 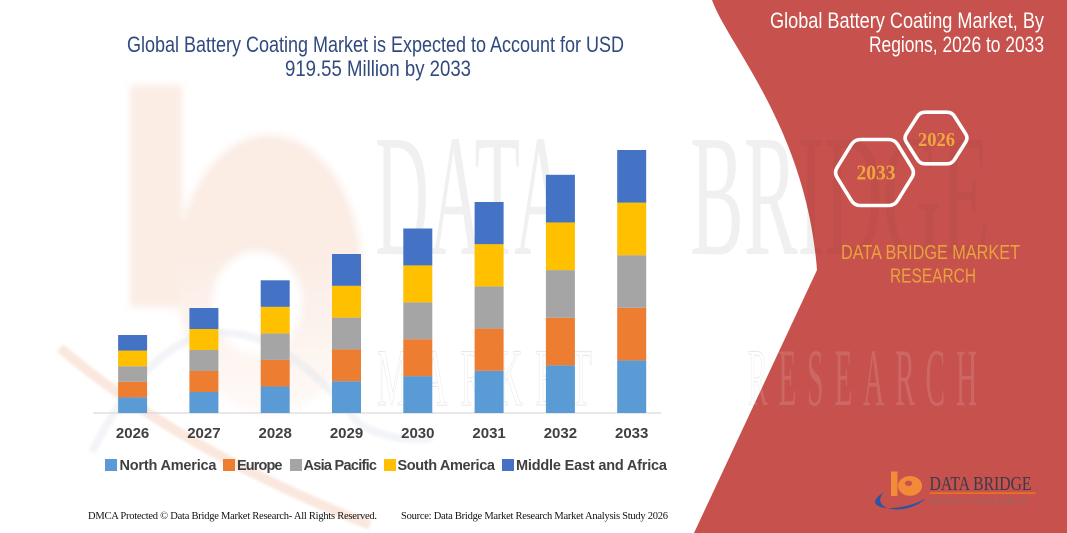 What do you see at coordinates (981, 484) in the screenshot?
I see `svg-text: DATA BRIDGE` at bounding box center [981, 484].